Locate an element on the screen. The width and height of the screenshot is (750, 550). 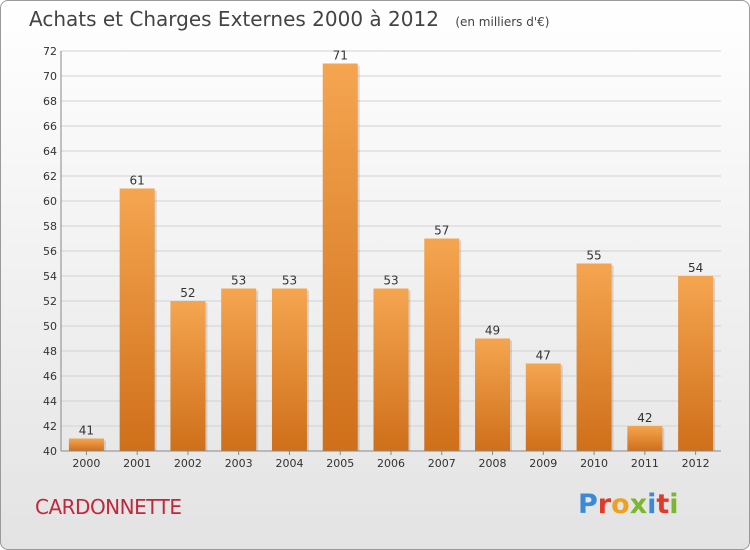
commune-name: CARDONNETTE is located at coordinates (108, 507).